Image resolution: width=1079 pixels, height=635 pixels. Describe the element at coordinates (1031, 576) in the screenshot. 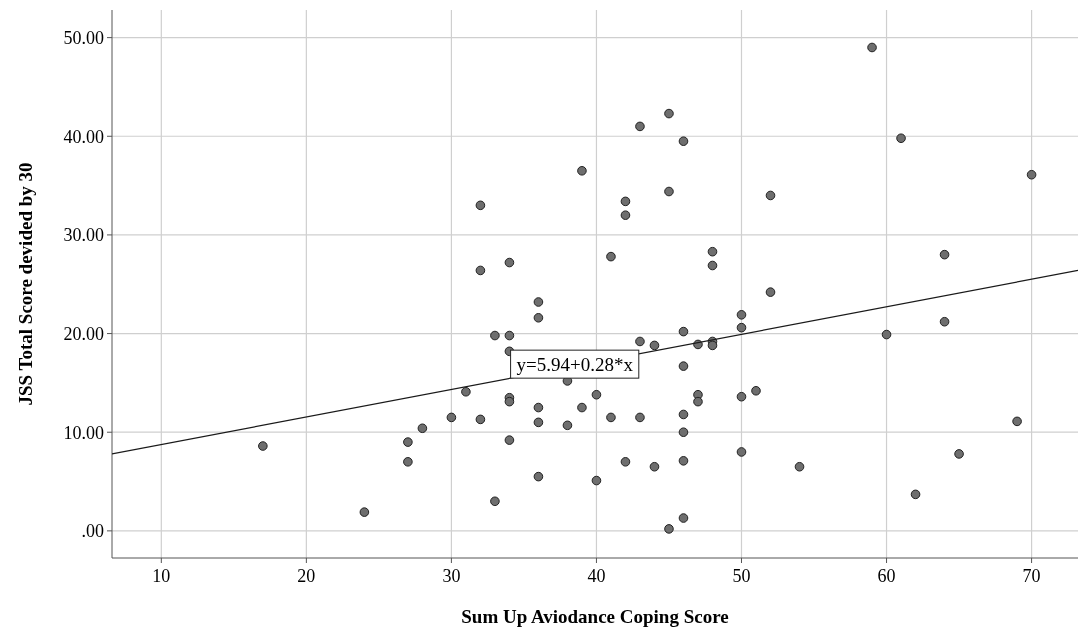

I see `x-tick-label: 70` at that location.